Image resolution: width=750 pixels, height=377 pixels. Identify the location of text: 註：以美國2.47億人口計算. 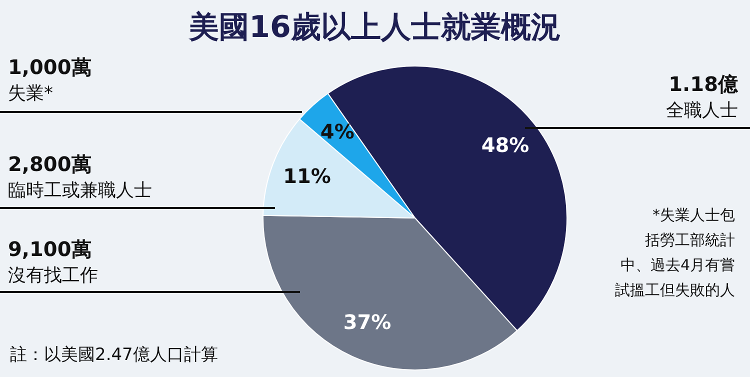
(114, 355).